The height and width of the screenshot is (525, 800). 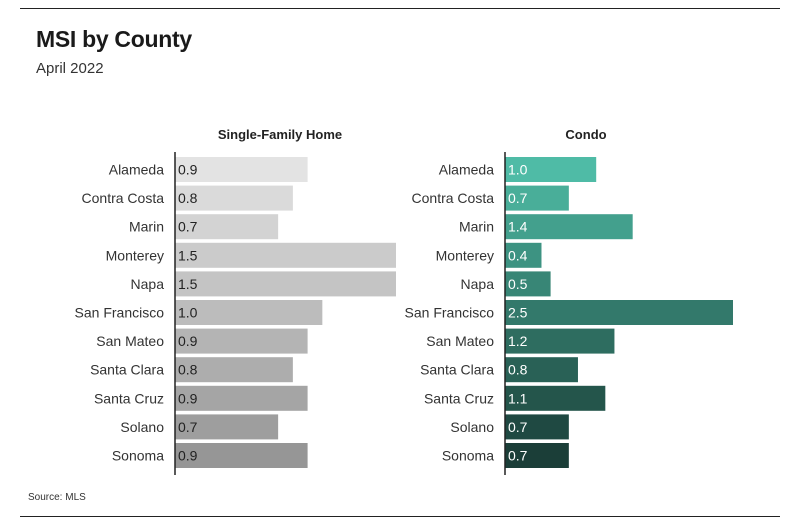 What do you see at coordinates (130, 341) in the screenshot?
I see `sfh-category-label: San Mateo` at bounding box center [130, 341].